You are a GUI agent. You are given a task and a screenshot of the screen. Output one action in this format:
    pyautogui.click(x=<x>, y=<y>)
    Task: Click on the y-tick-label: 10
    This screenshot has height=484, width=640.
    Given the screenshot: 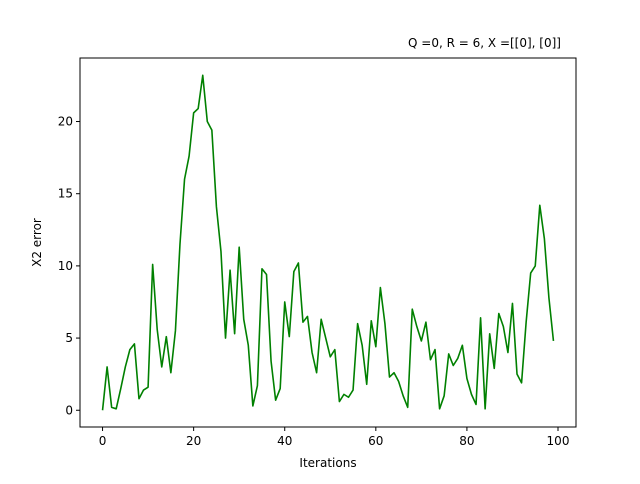 What is the action you would take?
    pyautogui.click(x=65, y=266)
    